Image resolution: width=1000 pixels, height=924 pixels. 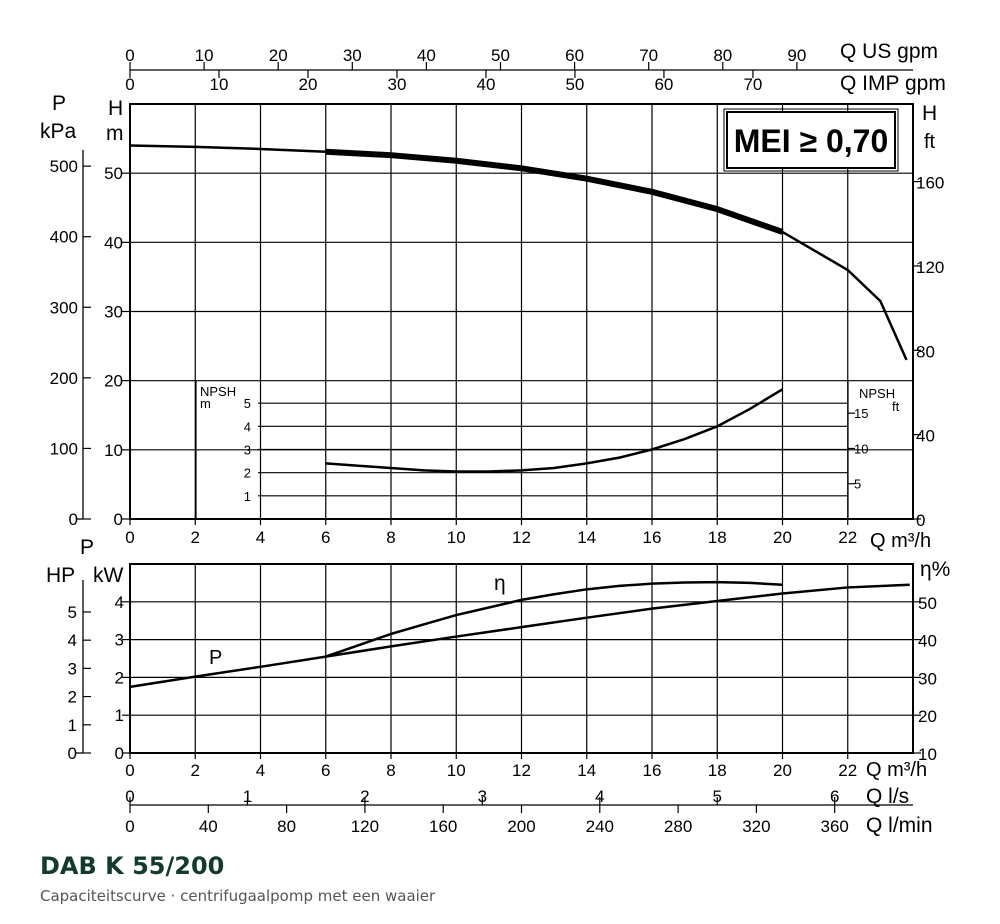 What do you see at coordinates (847, 537) in the screenshot?
I see `top-x-tick-label: 22` at bounding box center [847, 537].